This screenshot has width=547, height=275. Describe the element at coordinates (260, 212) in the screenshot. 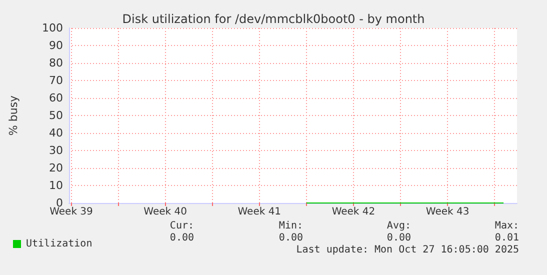

I see `x-tick-label: Week 41` at that location.